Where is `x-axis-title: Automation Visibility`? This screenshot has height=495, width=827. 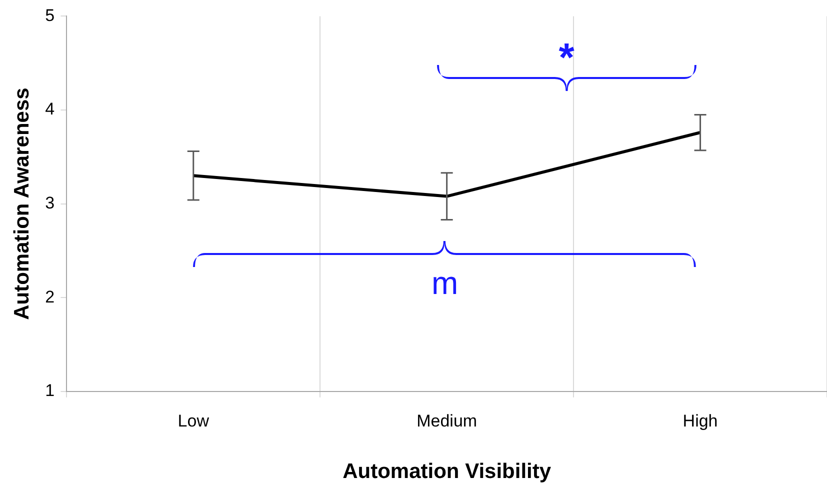
x-axis-title: Automation Visibility is located at coordinates (447, 472).